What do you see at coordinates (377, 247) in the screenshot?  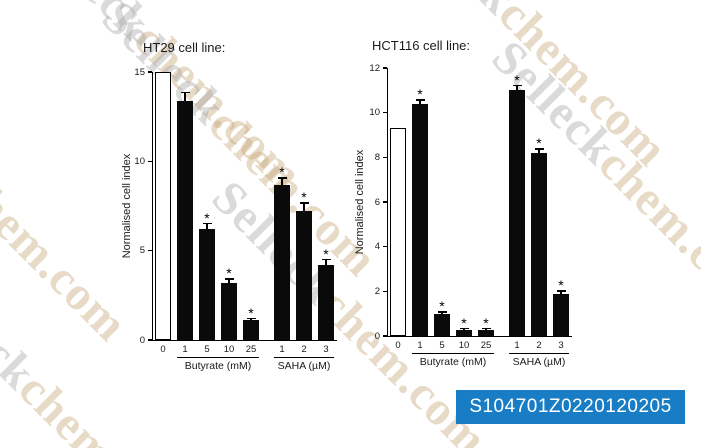 I see `y-tick-label: 4` at bounding box center [377, 247].